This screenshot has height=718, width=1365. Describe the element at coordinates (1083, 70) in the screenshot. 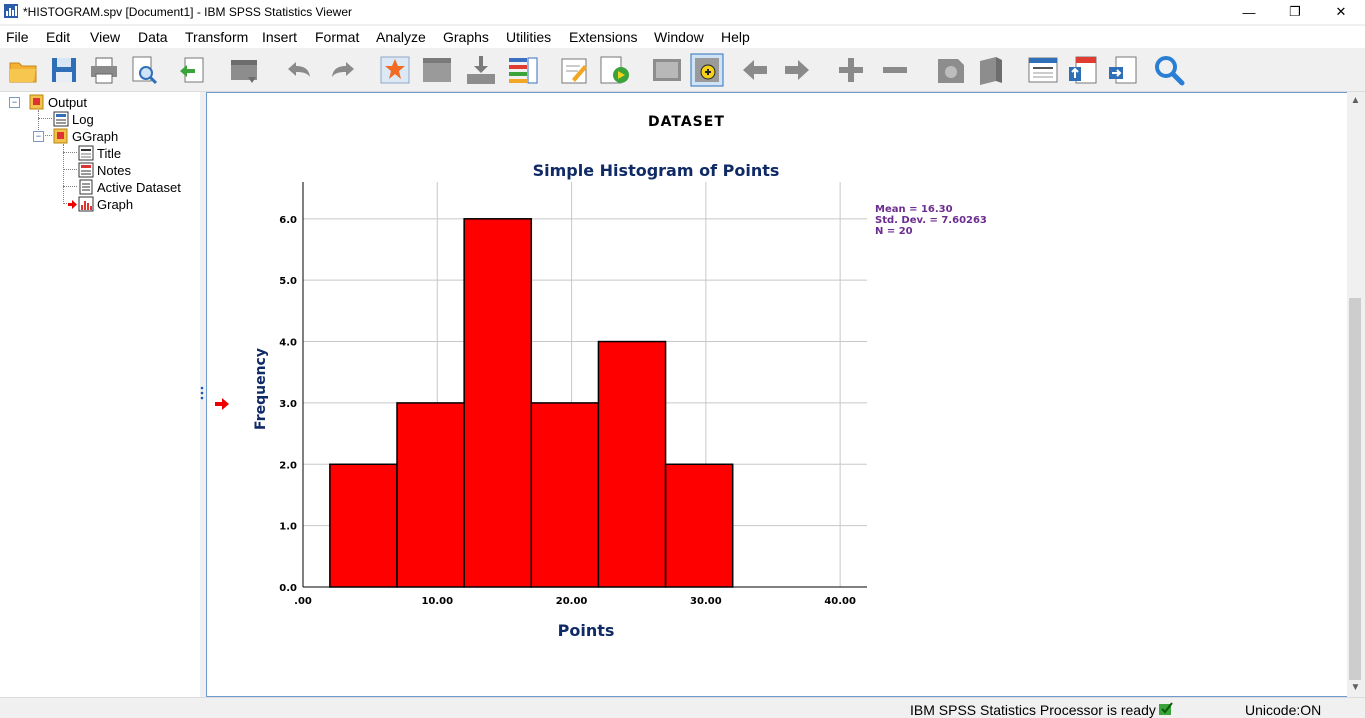

I see `insert-title-icon` at that location.